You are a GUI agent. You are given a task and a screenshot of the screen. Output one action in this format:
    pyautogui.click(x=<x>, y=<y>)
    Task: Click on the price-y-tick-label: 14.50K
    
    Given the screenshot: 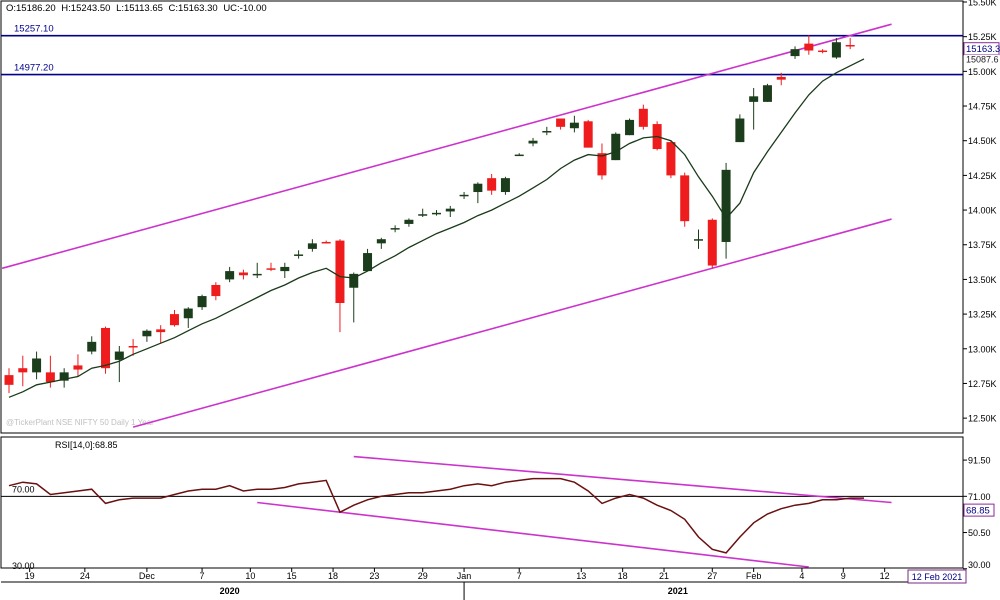 What is the action you would take?
    pyautogui.click(x=982, y=141)
    